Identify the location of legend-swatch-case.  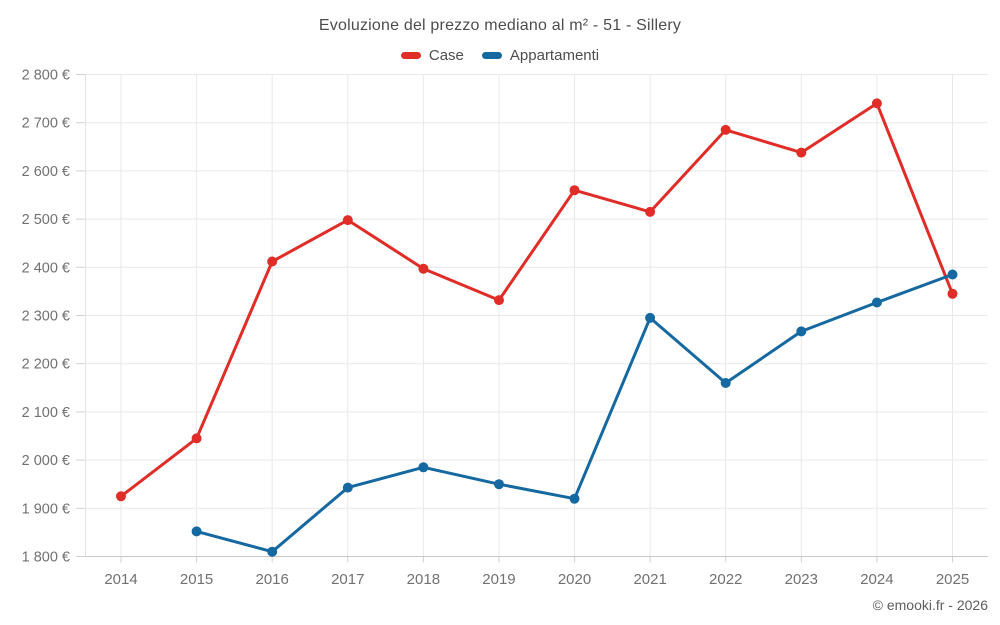
(410, 55).